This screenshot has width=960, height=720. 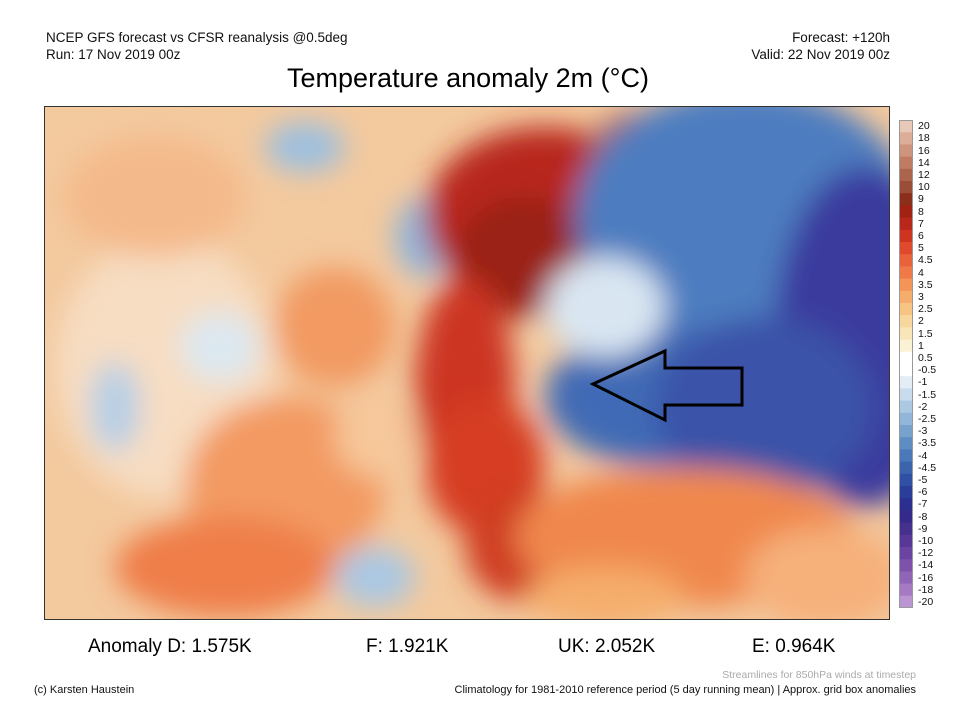 I want to click on colorbar-outline, so click(x=906, y=364).